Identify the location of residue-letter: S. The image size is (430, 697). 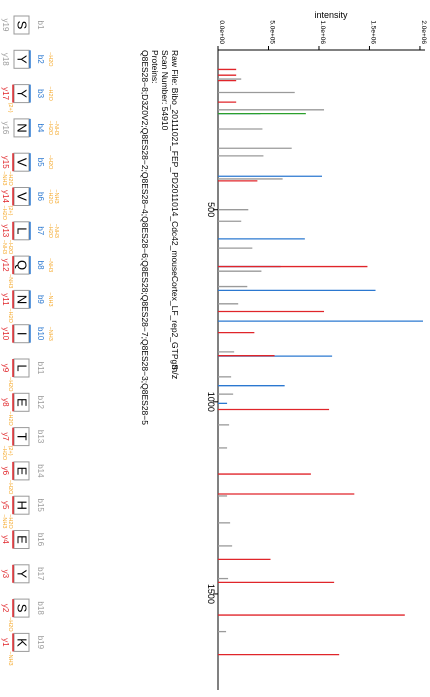
(22, 608).